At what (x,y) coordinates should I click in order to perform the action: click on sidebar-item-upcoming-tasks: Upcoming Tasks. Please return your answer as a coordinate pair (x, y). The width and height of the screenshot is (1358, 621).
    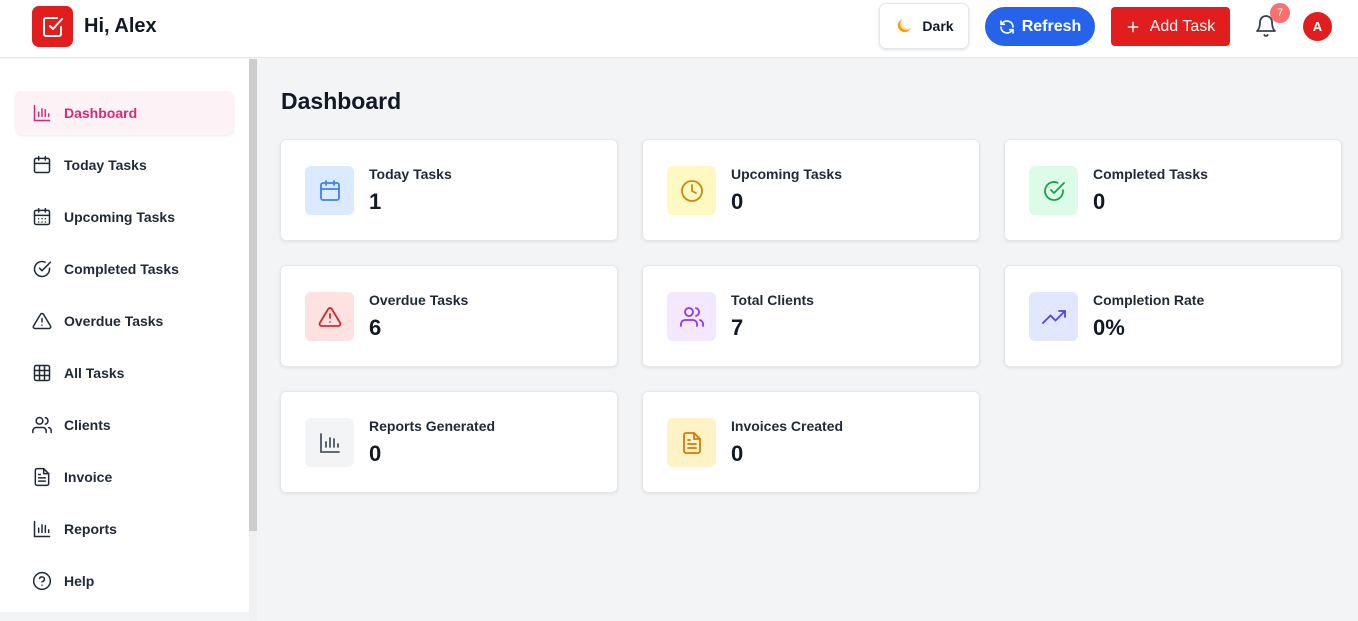
    Looking at the image, I should click on (124, 217).